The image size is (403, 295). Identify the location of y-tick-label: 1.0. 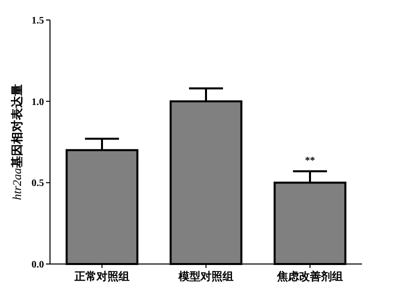
(38, 102).